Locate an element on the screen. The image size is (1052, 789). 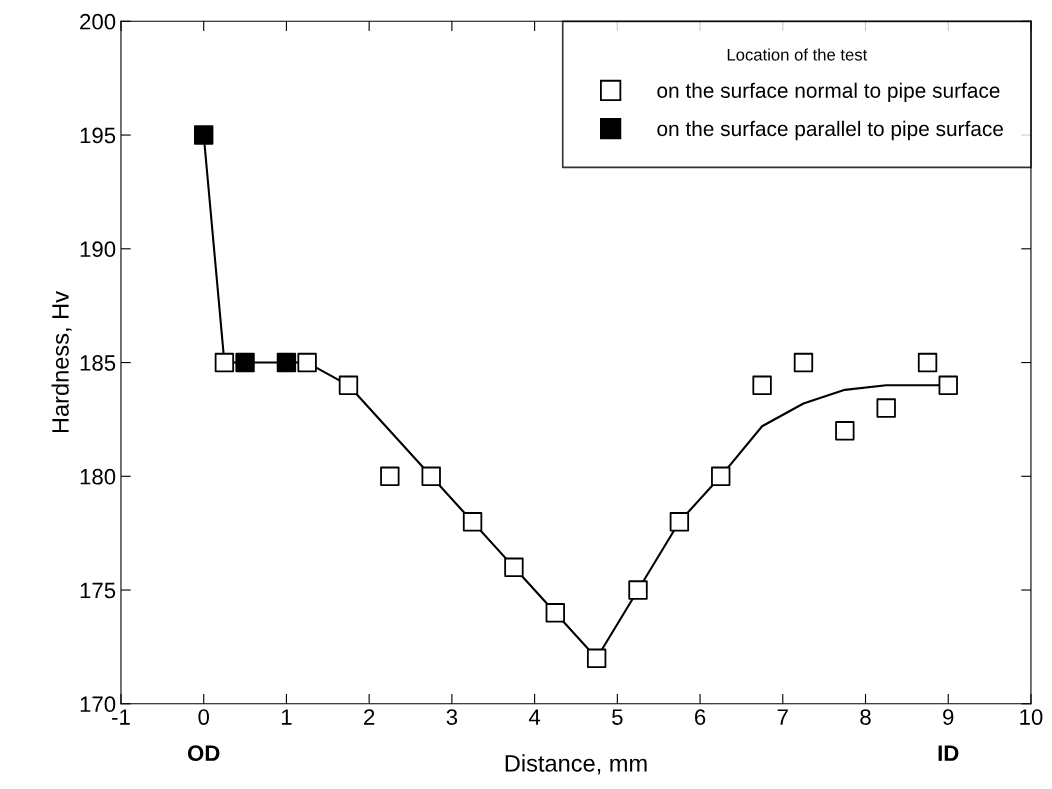
x-tick-label: 7 is located at coordinates (782, 717).